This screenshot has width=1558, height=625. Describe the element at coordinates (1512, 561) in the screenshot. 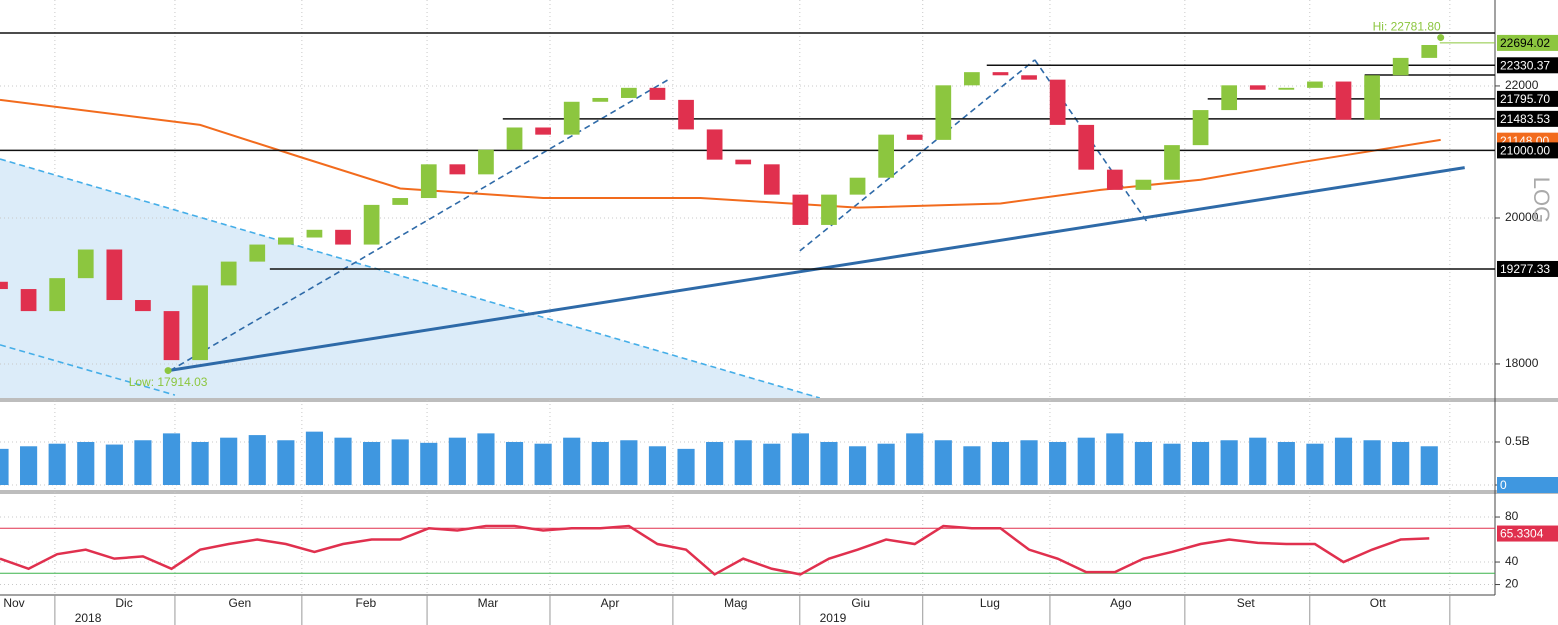

I see `y-tick-label: 40` at that location.